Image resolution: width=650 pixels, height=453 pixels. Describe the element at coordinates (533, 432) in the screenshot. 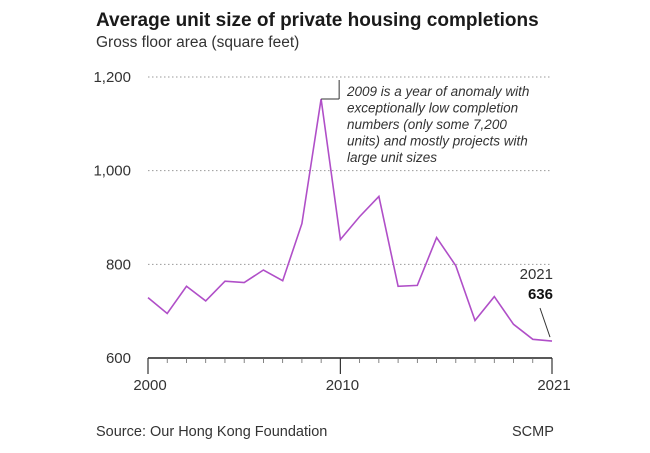

I see `brand-label: SCMP` at that location.